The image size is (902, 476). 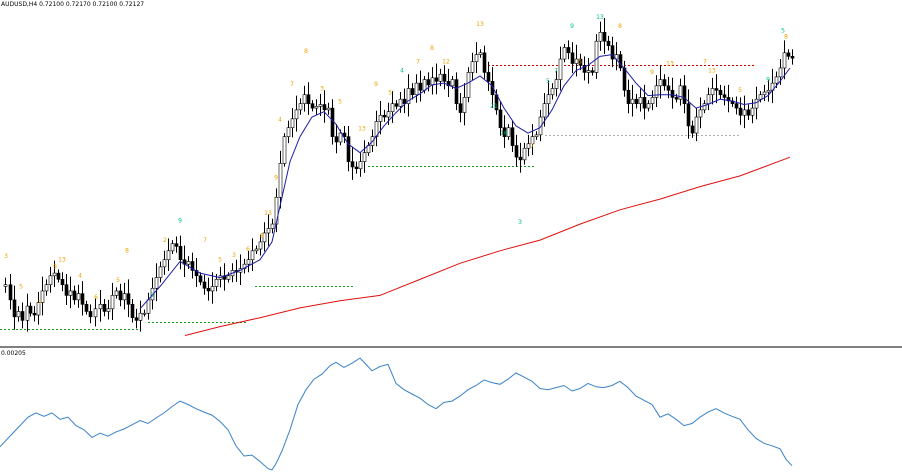 What do you see at coordinates (402, 70) in the screenshot?
I see `signal-label: 4` at bounding box center [402, 70].